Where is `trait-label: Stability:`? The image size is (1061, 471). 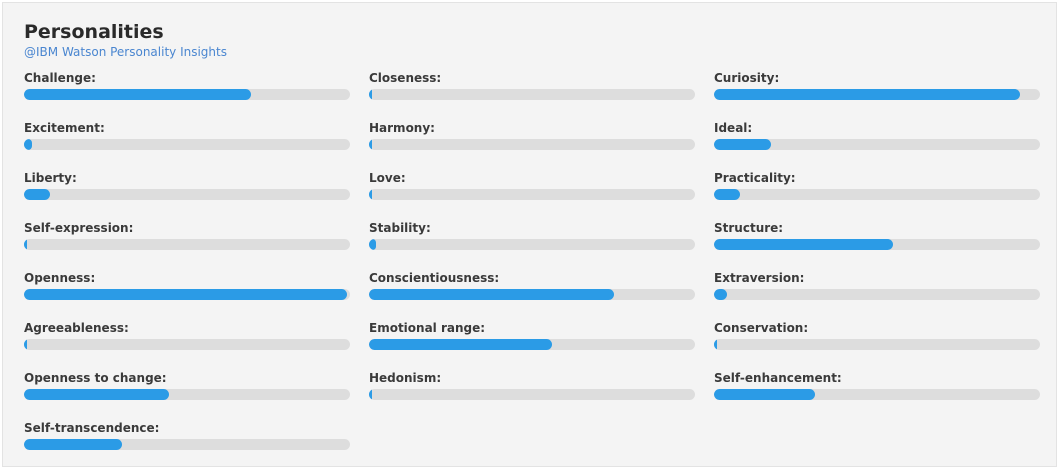
trait-label: Stability: is located at coordinates (400, 228).